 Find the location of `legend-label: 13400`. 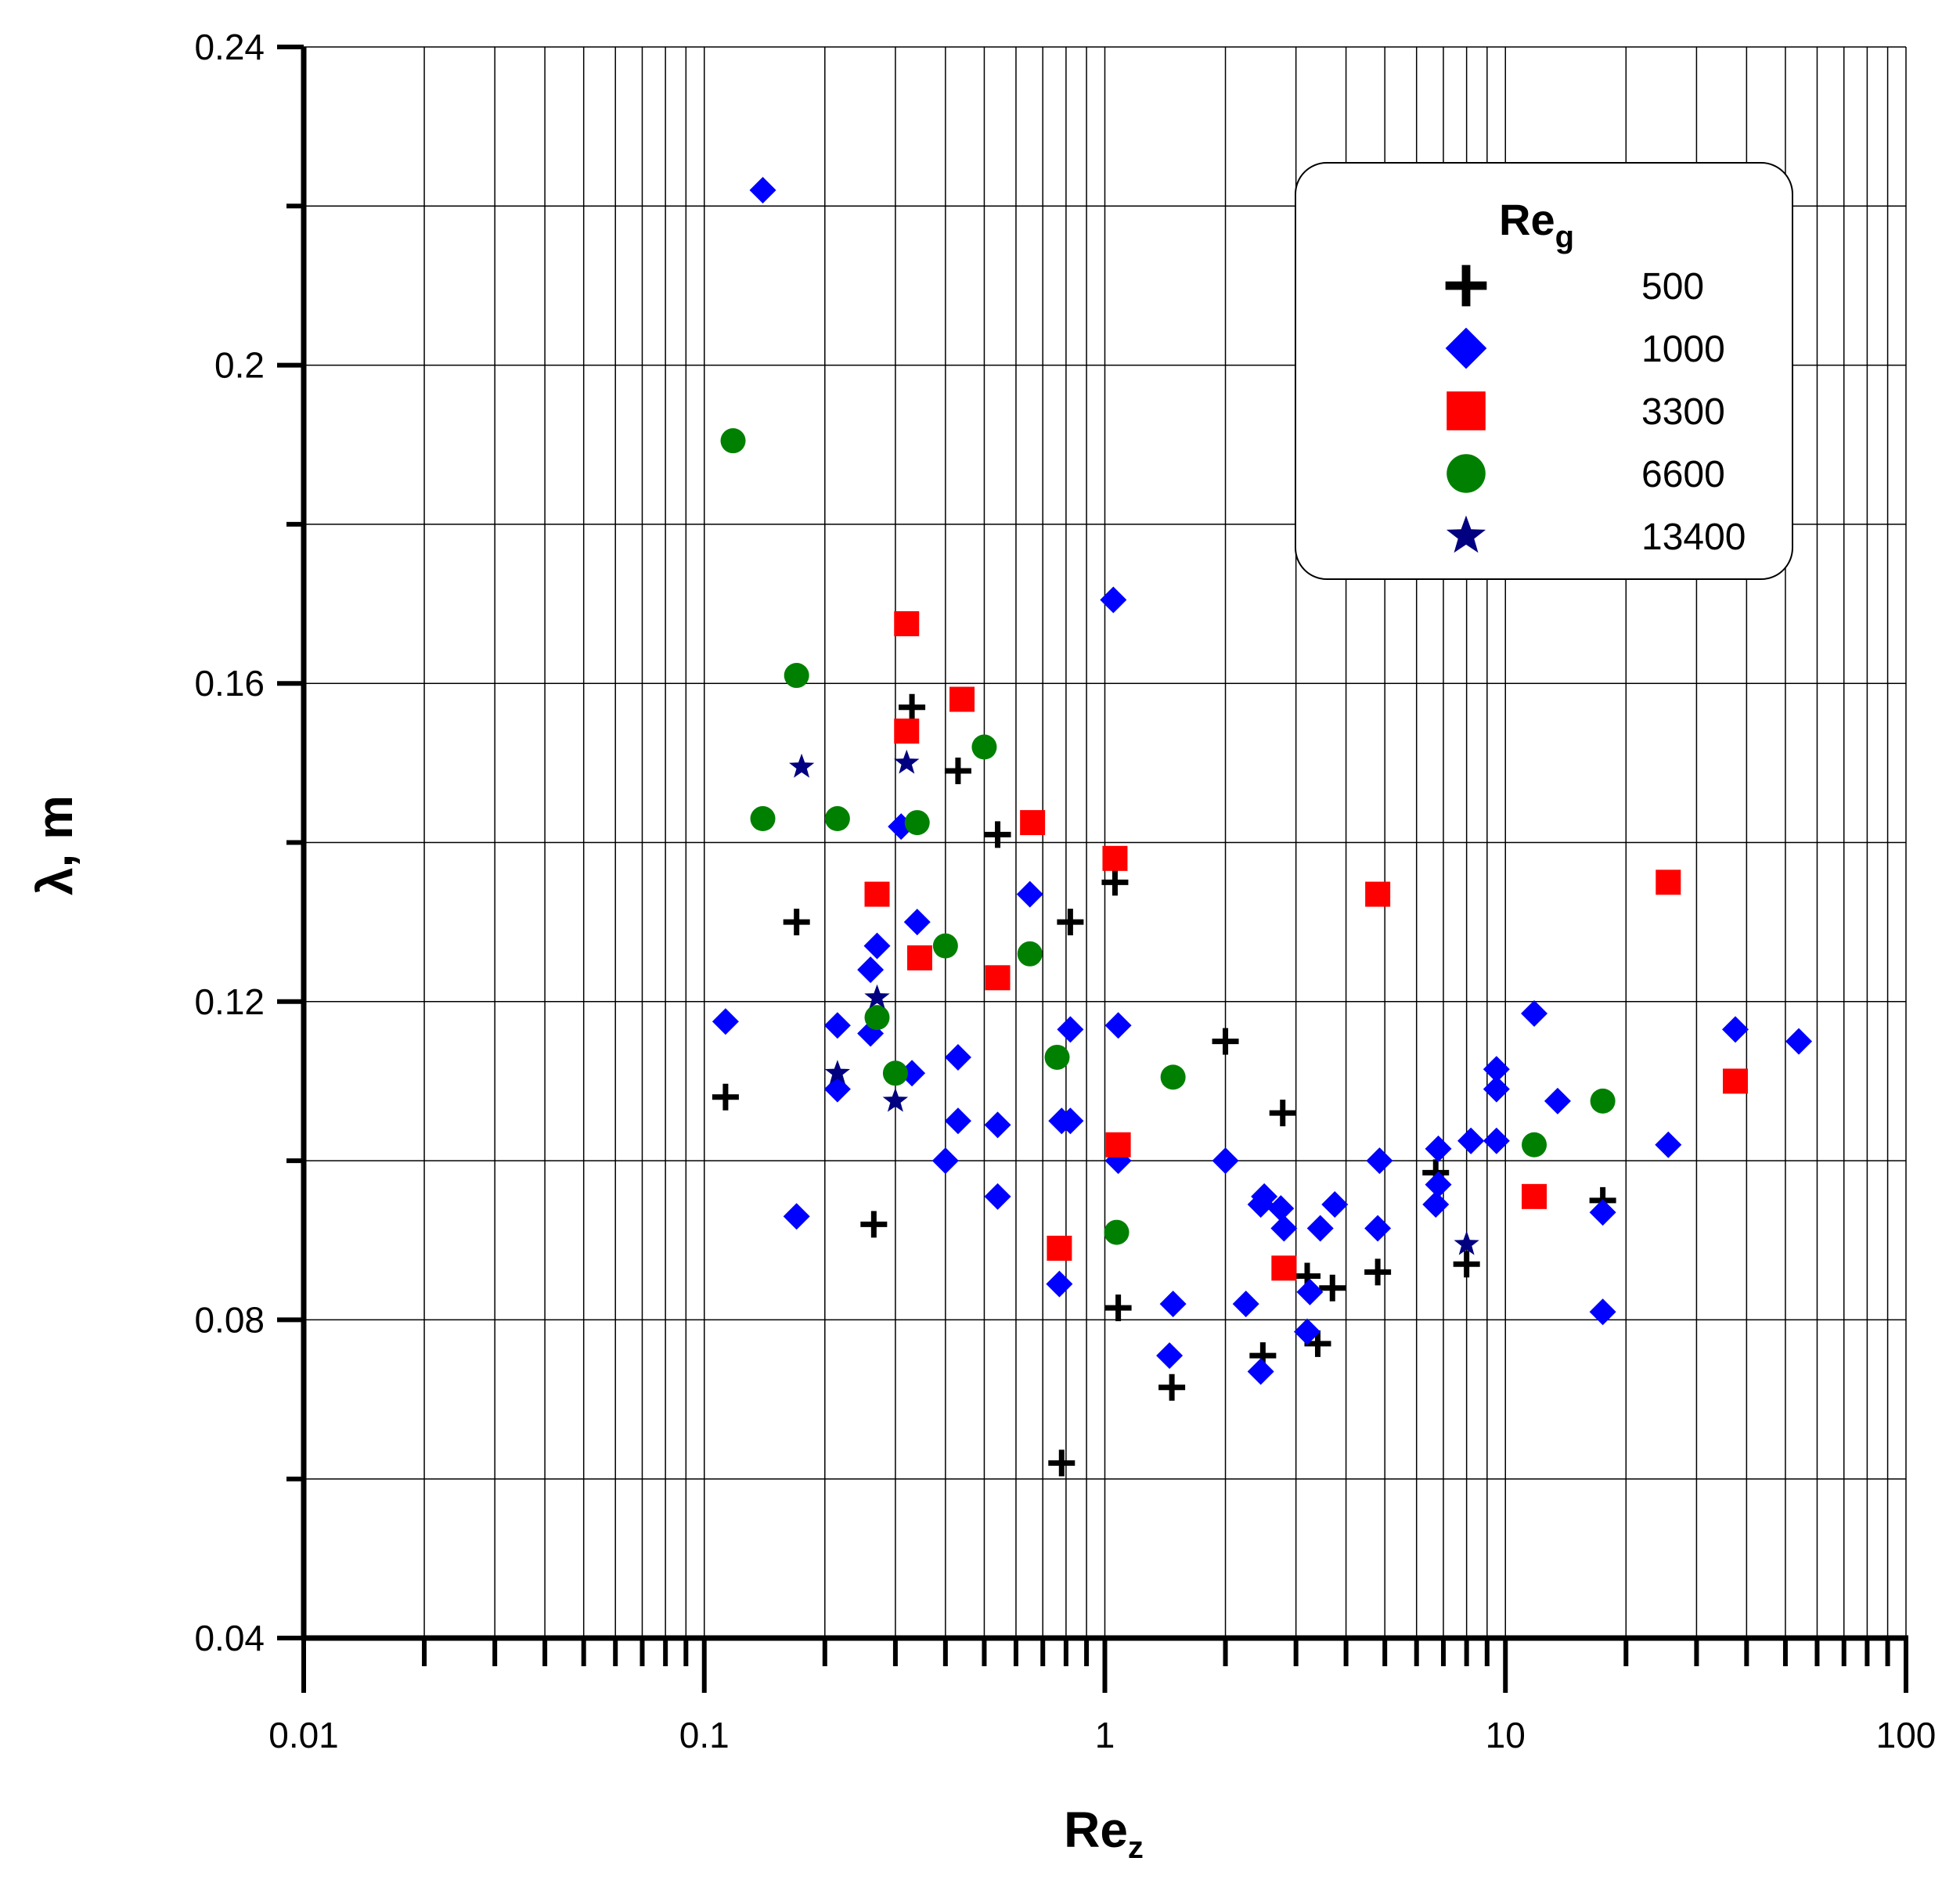

legend-label: 13400 is located at coordinates (1693, 537).